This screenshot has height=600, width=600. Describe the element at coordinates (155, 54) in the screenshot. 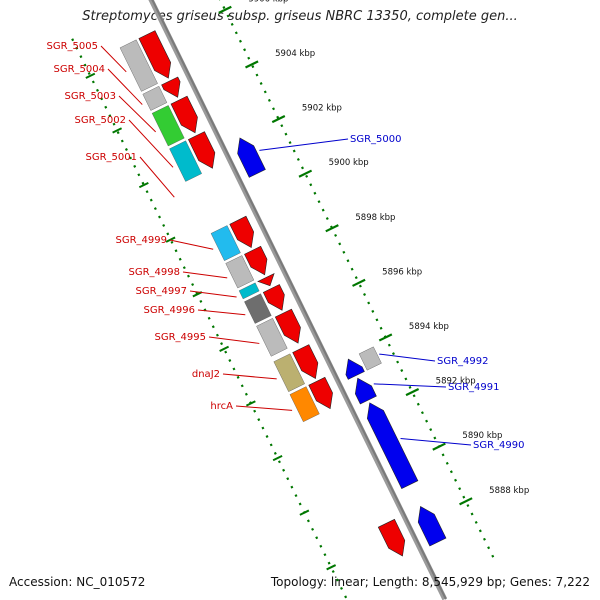

I see `gene-sgr_5005-arrow` at that location.